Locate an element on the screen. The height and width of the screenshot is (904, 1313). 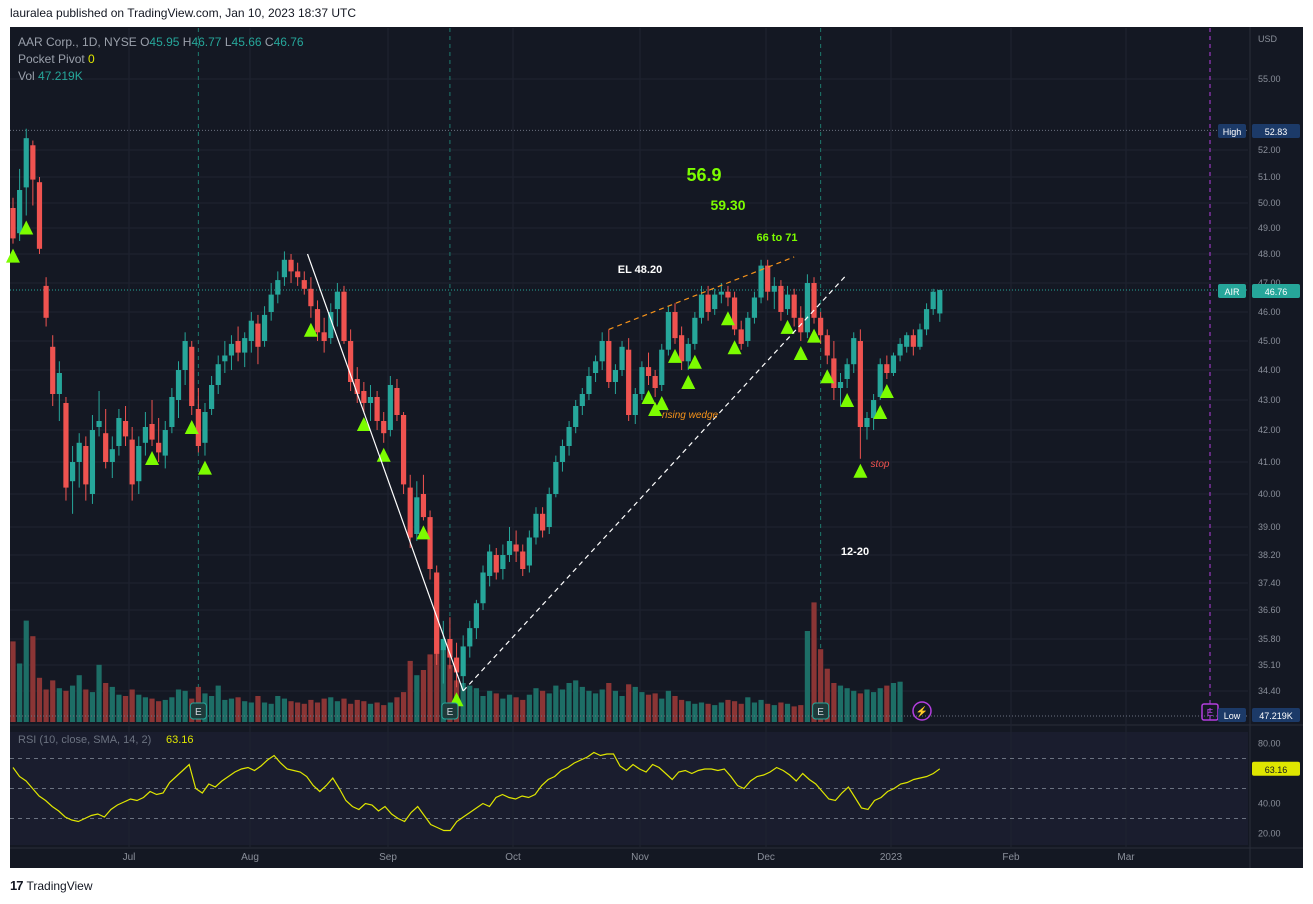
legend-vol-value: 47.219K is located at coordinates (60, 76).